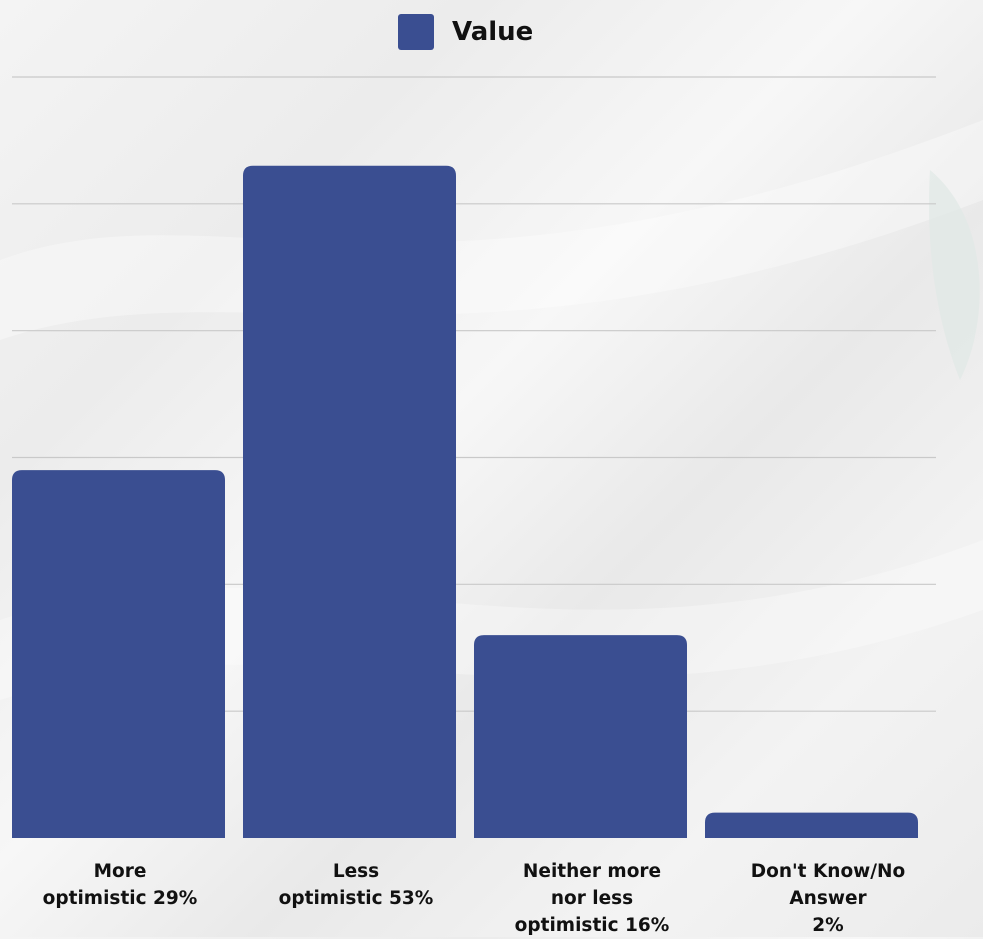 The image size is (983, 939). I want to click on x-tick-label-3: Don't Know/No Answer 2%, so click(828, 898).